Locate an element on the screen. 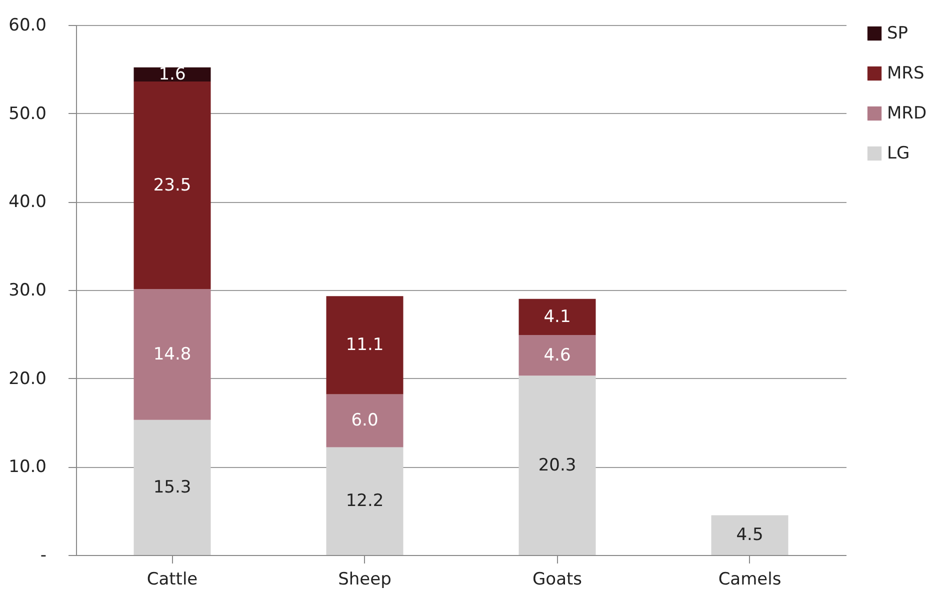 The width and height of the screenshot is (947, 601). data-label: 4.5 is located at coordinates (750, 535).